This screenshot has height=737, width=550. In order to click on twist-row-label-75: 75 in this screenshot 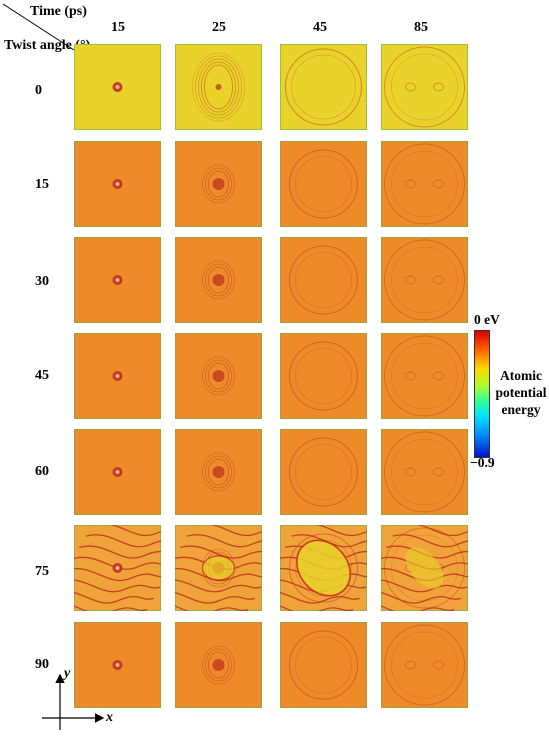, I will do `click(42, 571)`.